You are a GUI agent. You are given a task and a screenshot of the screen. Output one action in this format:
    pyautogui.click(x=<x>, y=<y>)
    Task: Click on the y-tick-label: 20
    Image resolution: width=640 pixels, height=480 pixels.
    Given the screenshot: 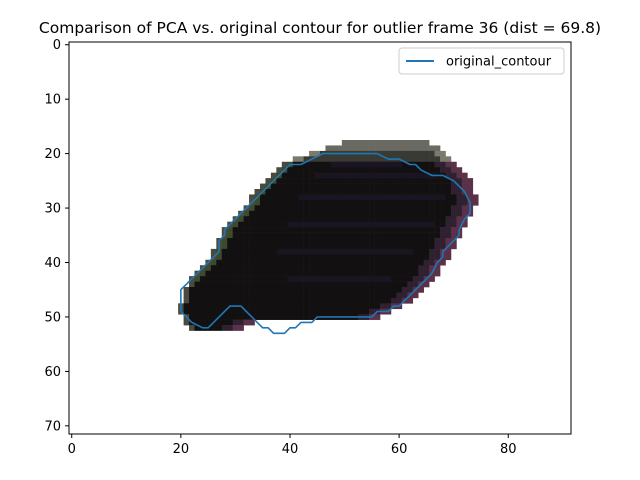 What is the action you would take?
    pyautogui.click(x=52, y=154)
    